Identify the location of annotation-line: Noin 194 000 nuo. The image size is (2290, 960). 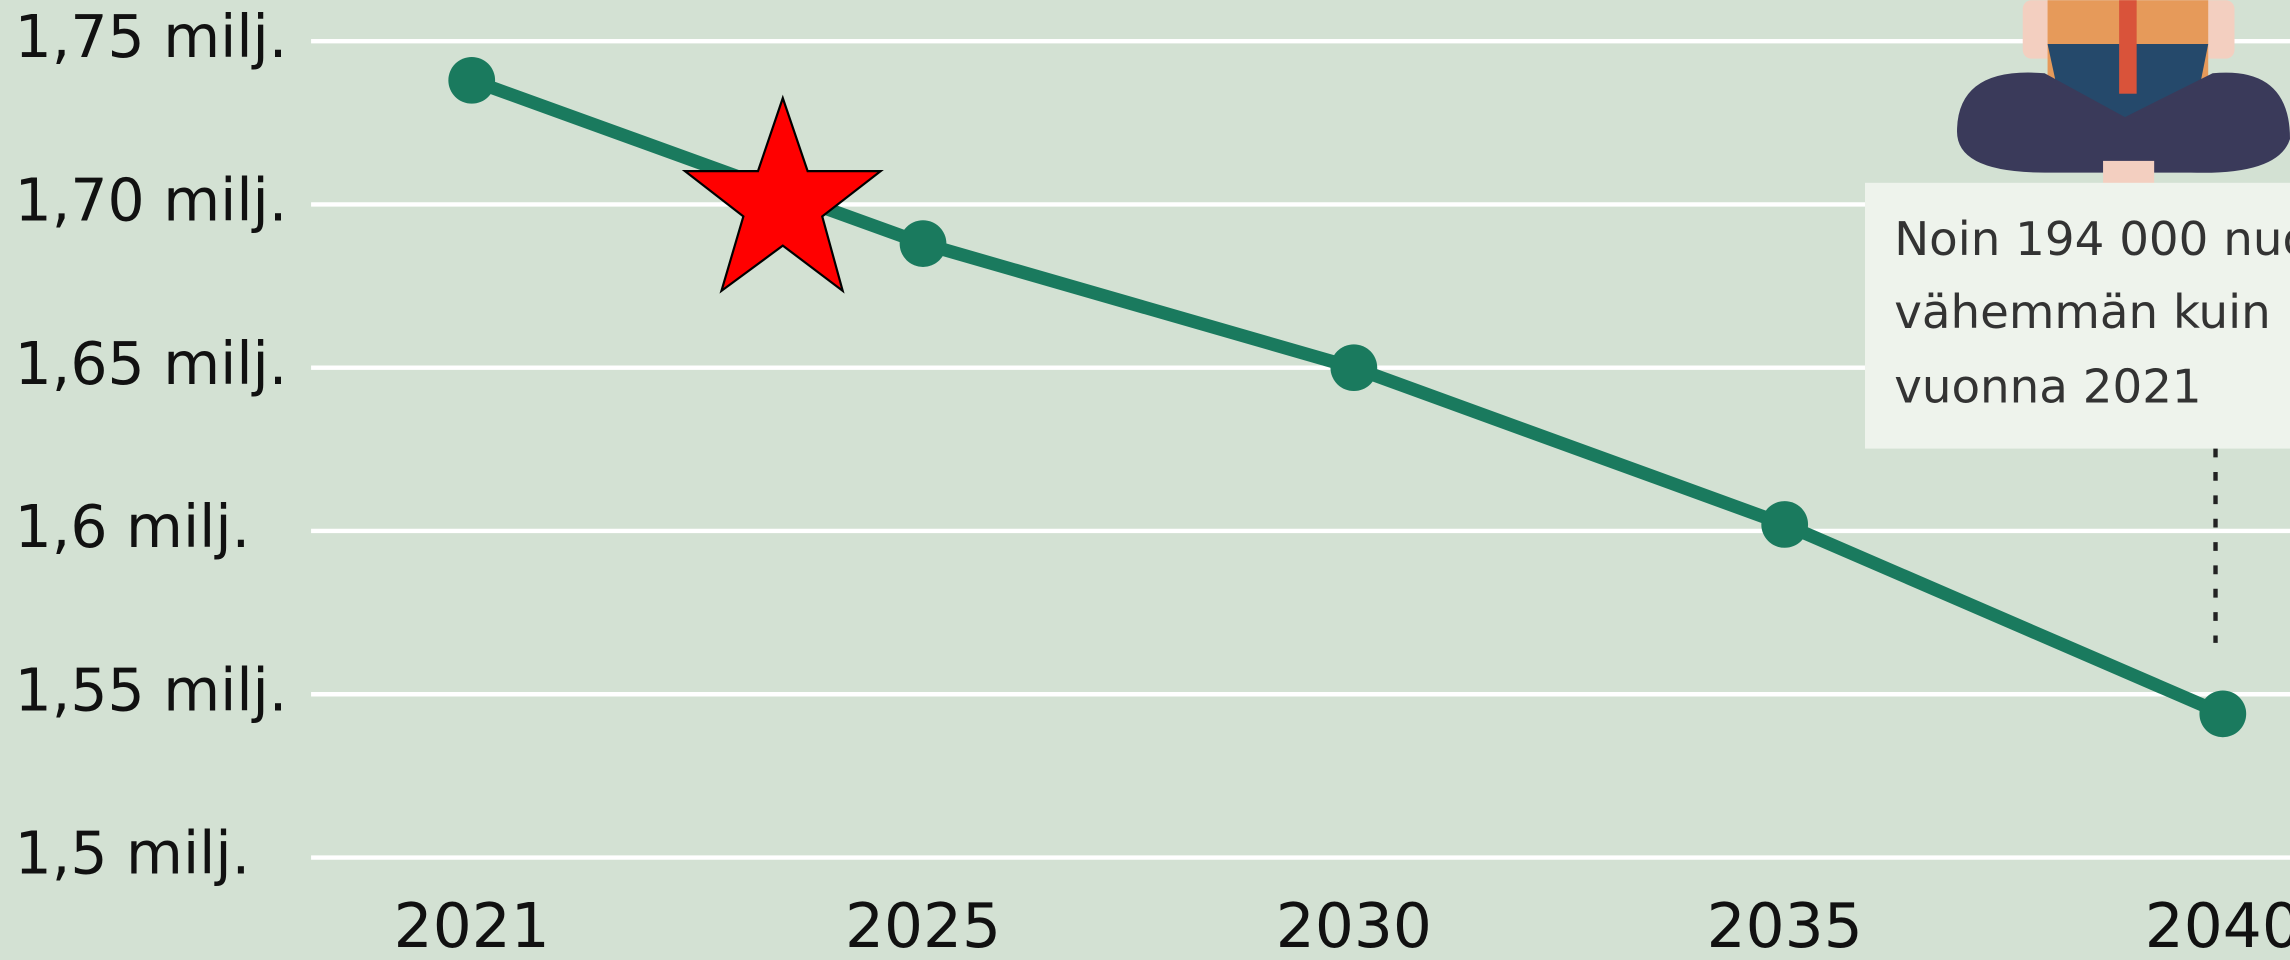
(2092, 240).